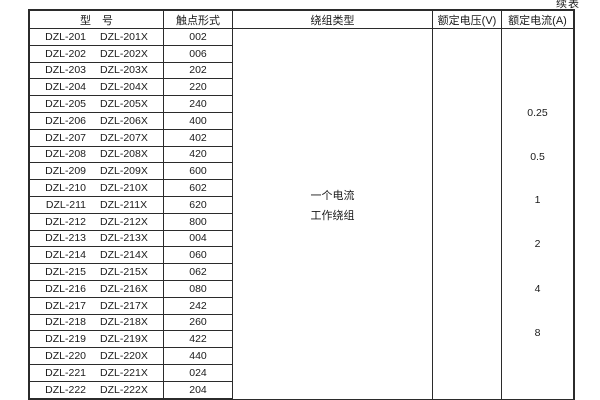 This screenshot has height=400, width=600. Describe the element at coordinates (97, 104) in the screenshot. I see `model-cell: DZL-205 DZL-205X` at that location.